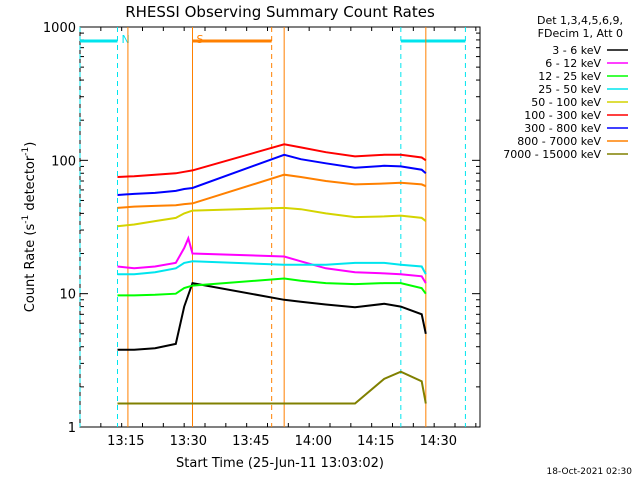 The image size is (640, 480). I want to click on legend-label: 50 - 100 keV, so click(566, 102).